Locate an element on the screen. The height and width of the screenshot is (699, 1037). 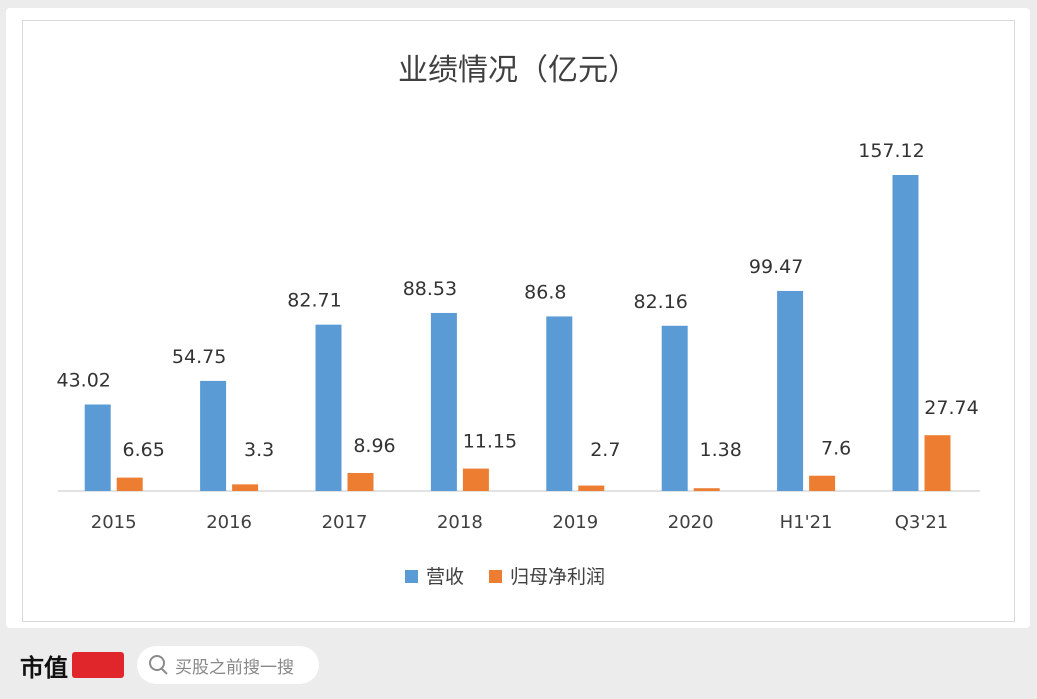
x-tick-label-6: H1'21 is located at coordinates (806, 522).